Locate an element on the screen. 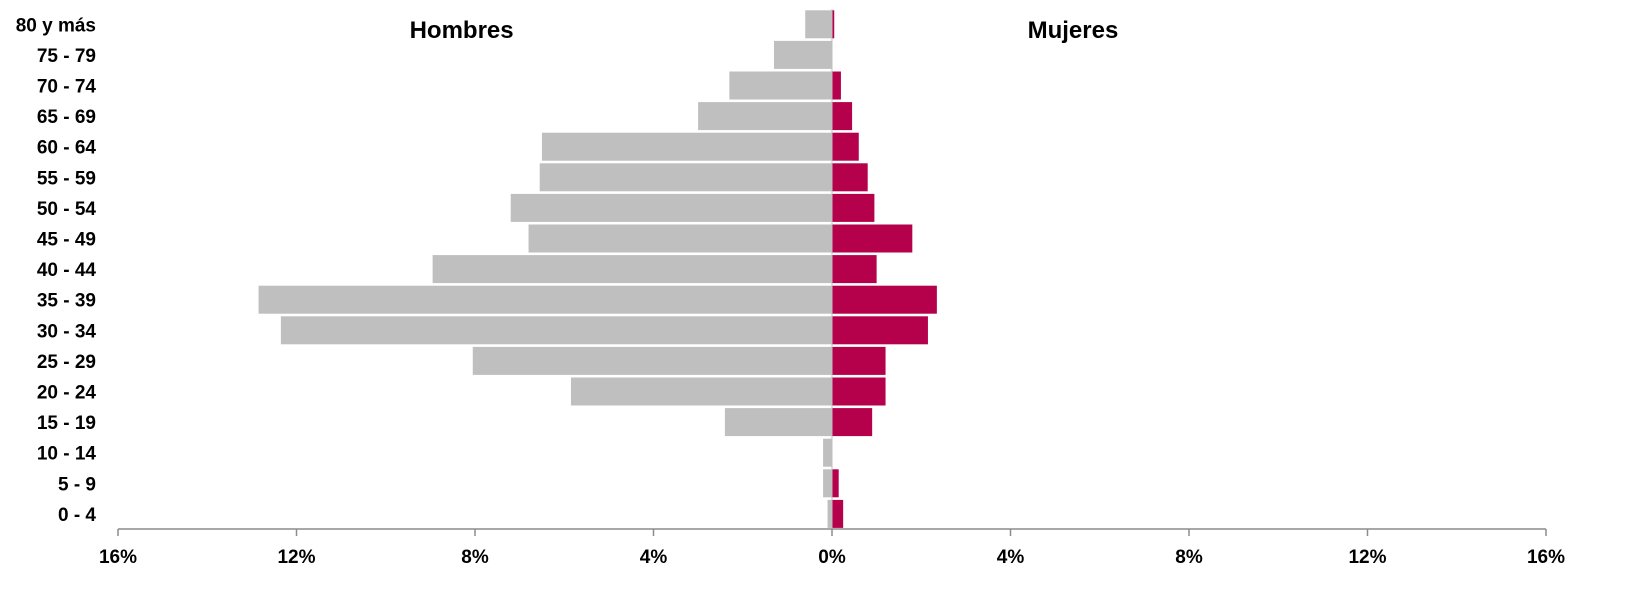 The image size is (1641, 595). age-label-1: 75 - 79 is located at coordinates (66, 56).